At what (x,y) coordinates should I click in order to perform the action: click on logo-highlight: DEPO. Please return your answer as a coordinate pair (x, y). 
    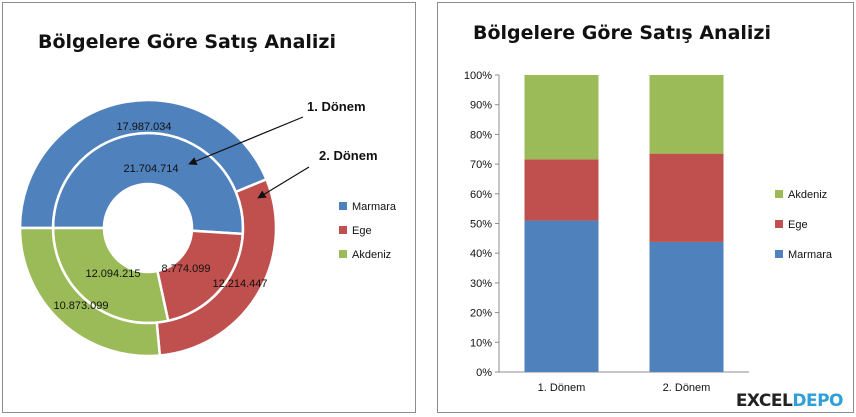
    Looking at the image, I should click on (817, 401).